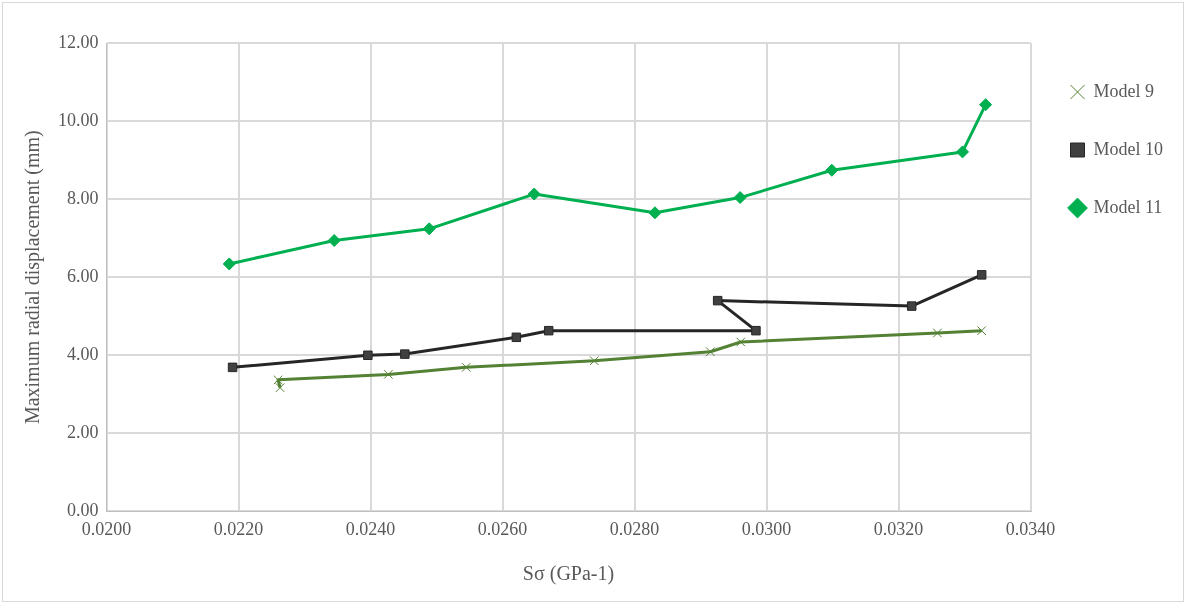  Describe the element at coordinates (106, 528) in the screenshot. I see `x-tick-label: 0.0200` at that location.